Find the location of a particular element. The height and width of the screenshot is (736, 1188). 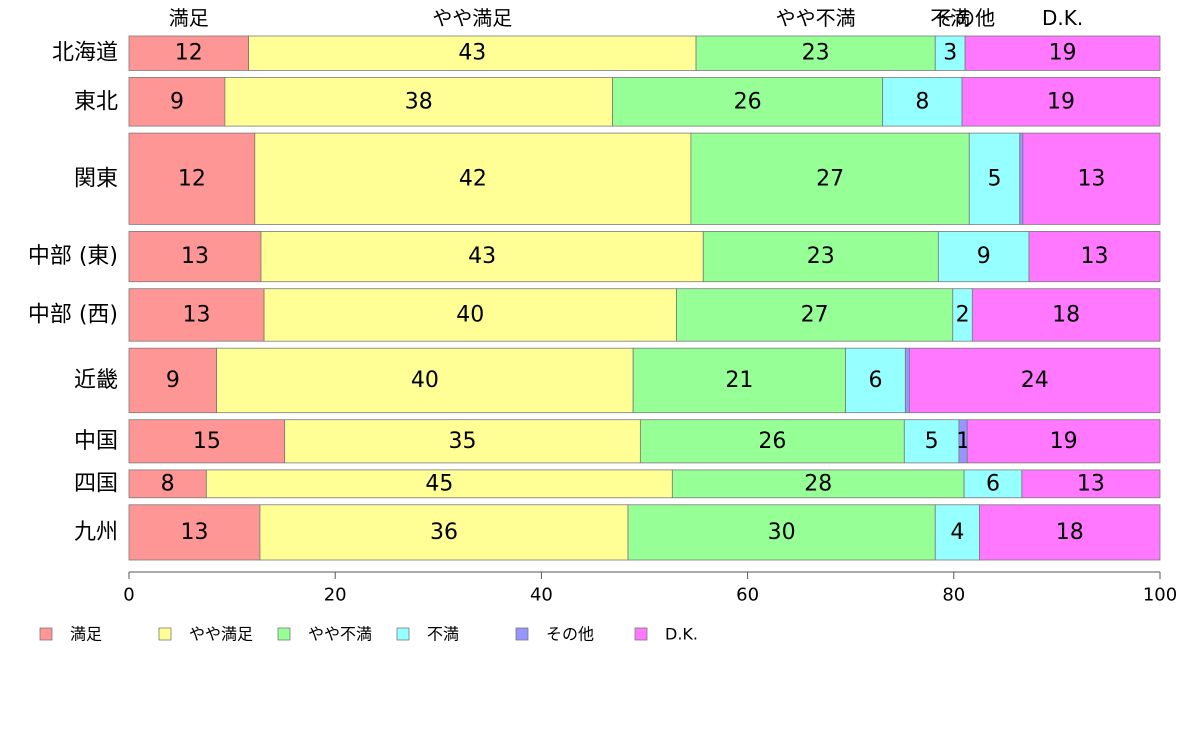

legend: 満足 やや満足 やや不満 不満 その他 D.K. is located at coordinates (368, 634).